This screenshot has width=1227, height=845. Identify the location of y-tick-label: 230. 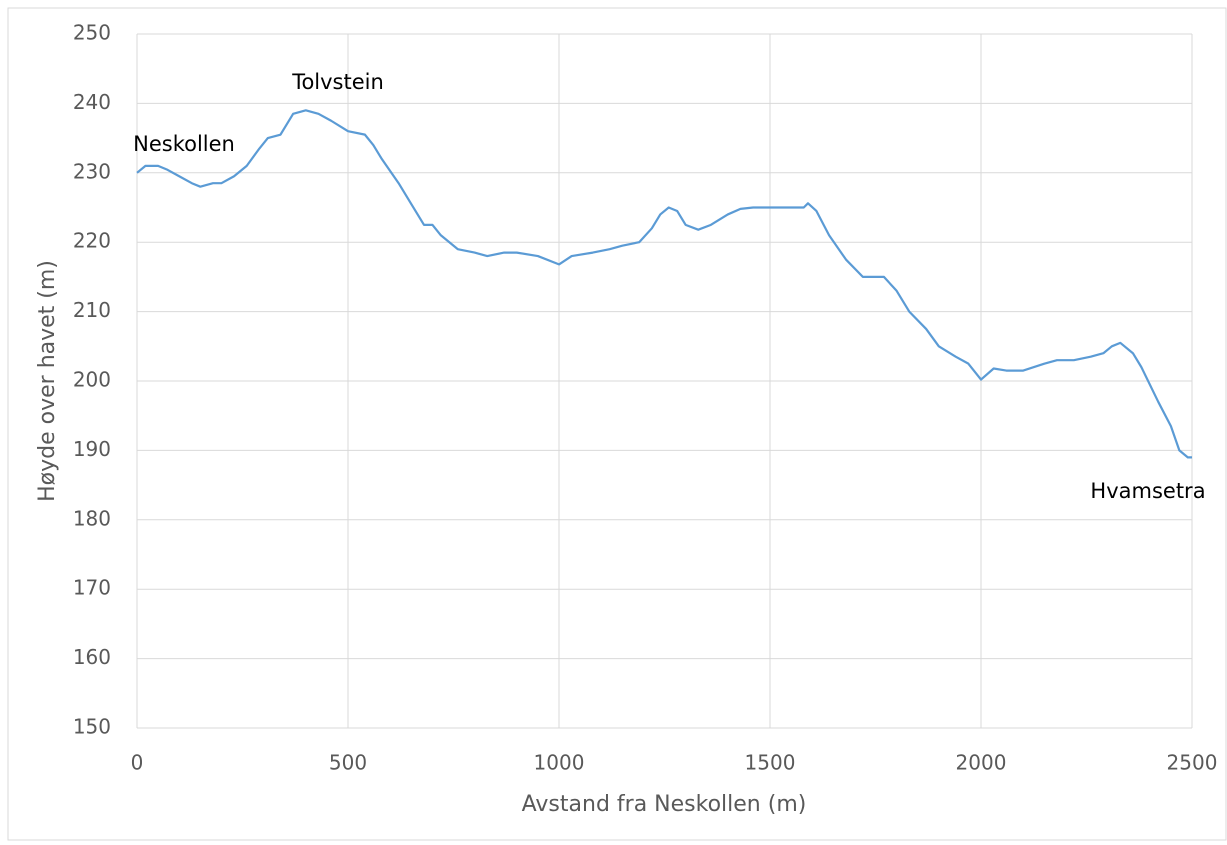
(92, 171).